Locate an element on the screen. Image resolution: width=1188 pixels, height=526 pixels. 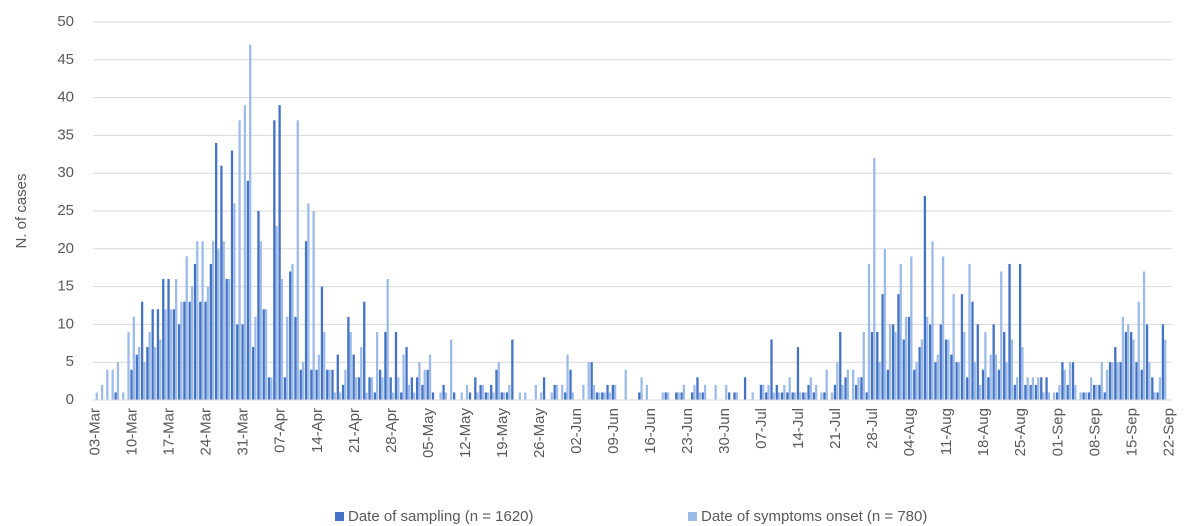
y-tick-label: 35 is located at coordinates (65, 134).